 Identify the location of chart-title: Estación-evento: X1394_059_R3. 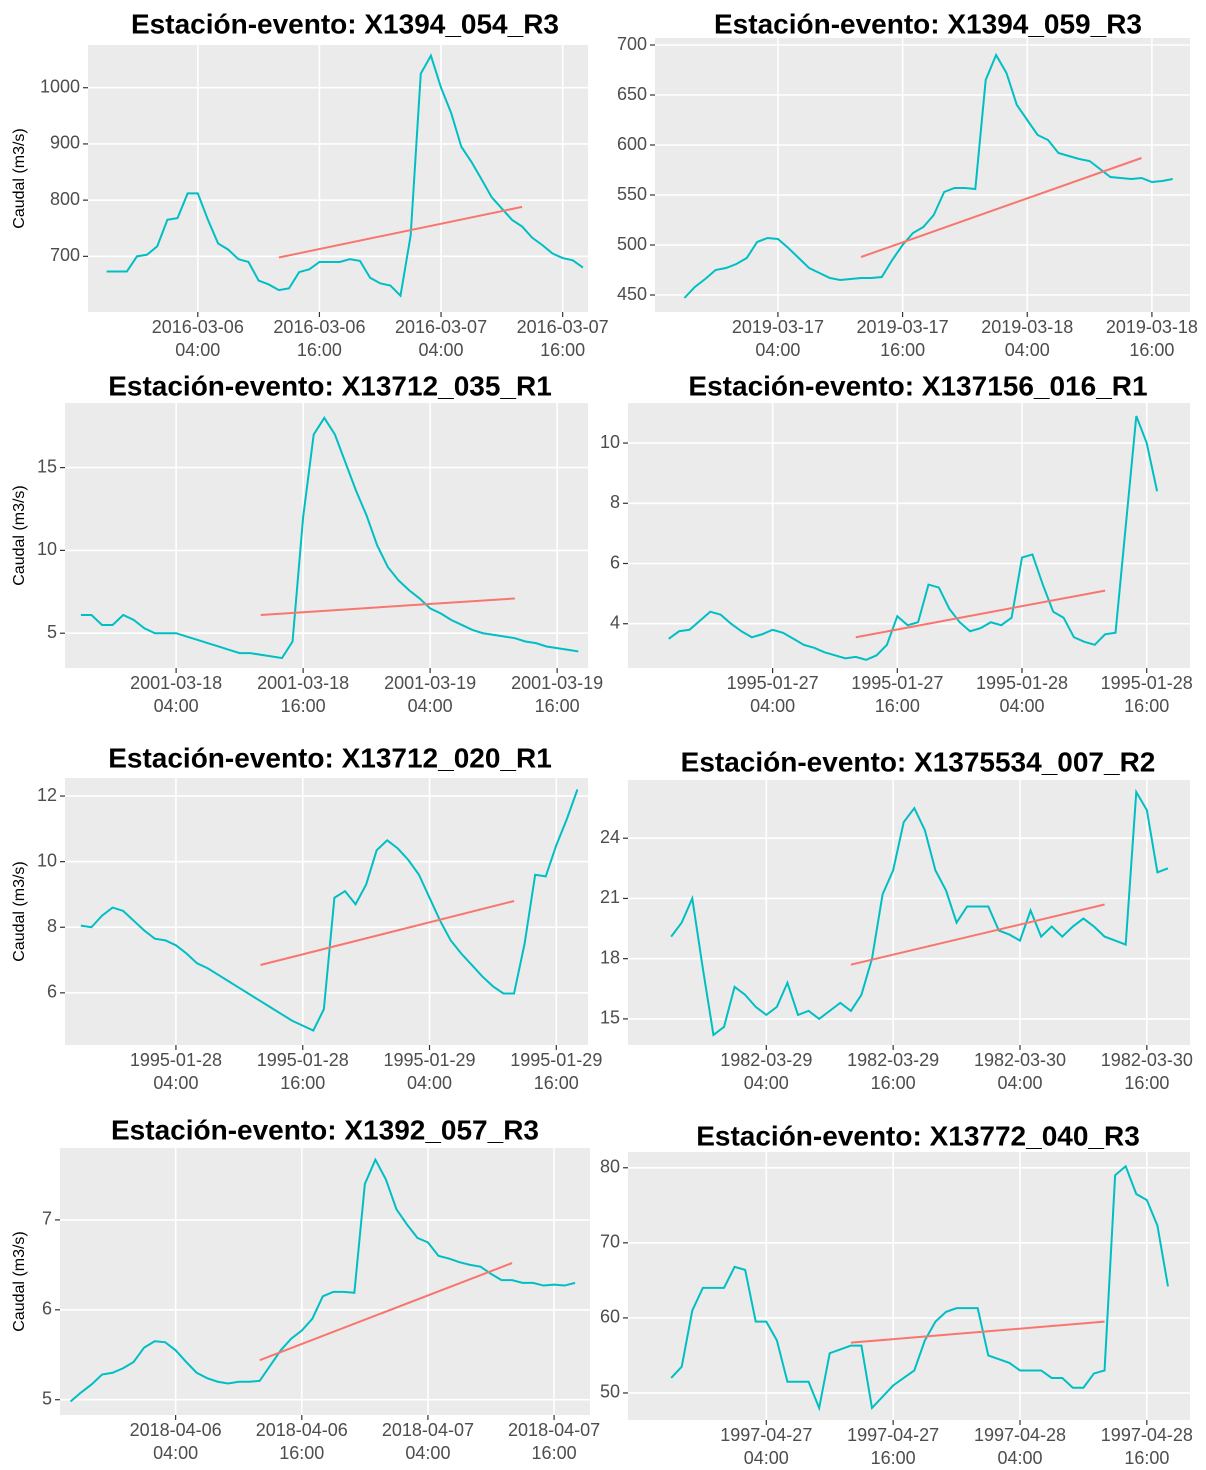
(928, 23).